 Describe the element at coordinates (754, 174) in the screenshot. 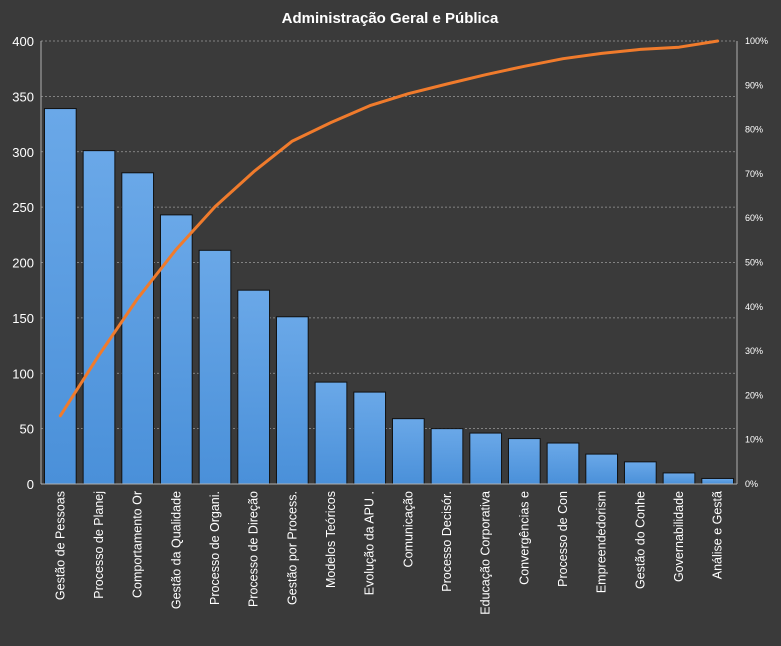

I see `y2-tick-label: 70%` at that location.